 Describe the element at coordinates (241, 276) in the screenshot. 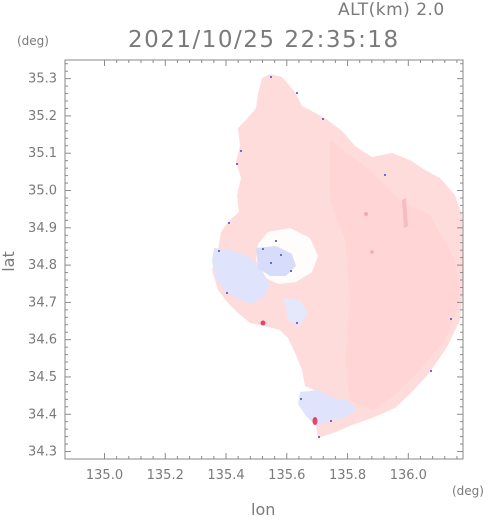

I see `approaching-echo-west` at that location.